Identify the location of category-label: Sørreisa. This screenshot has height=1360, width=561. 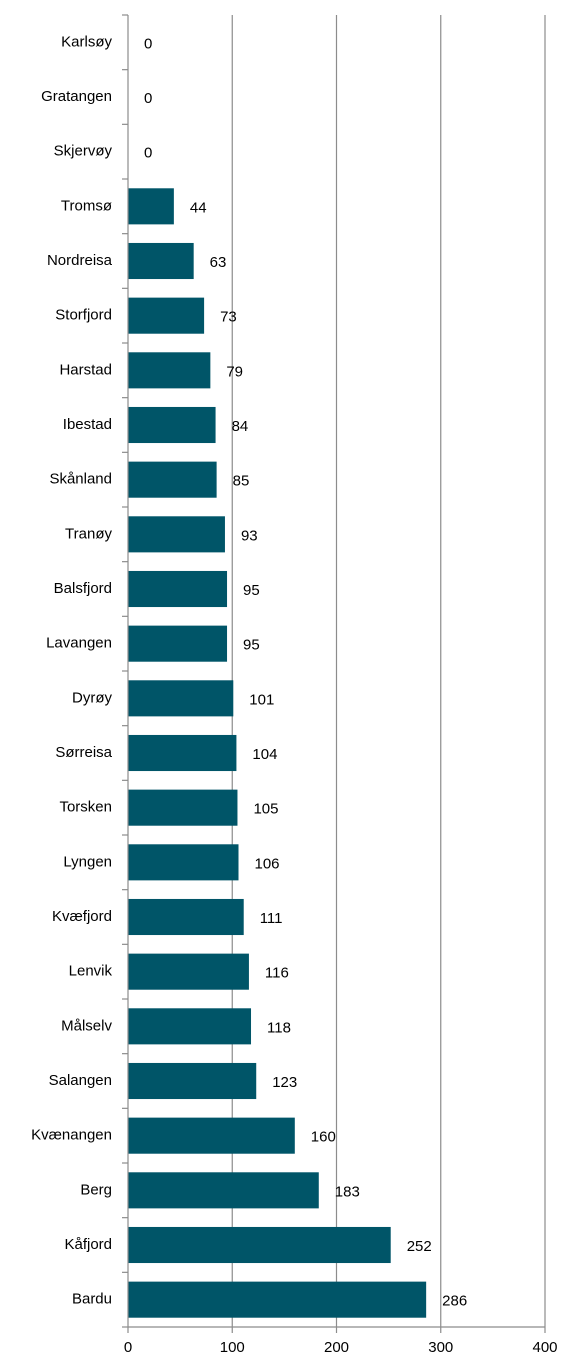
(83, 752).